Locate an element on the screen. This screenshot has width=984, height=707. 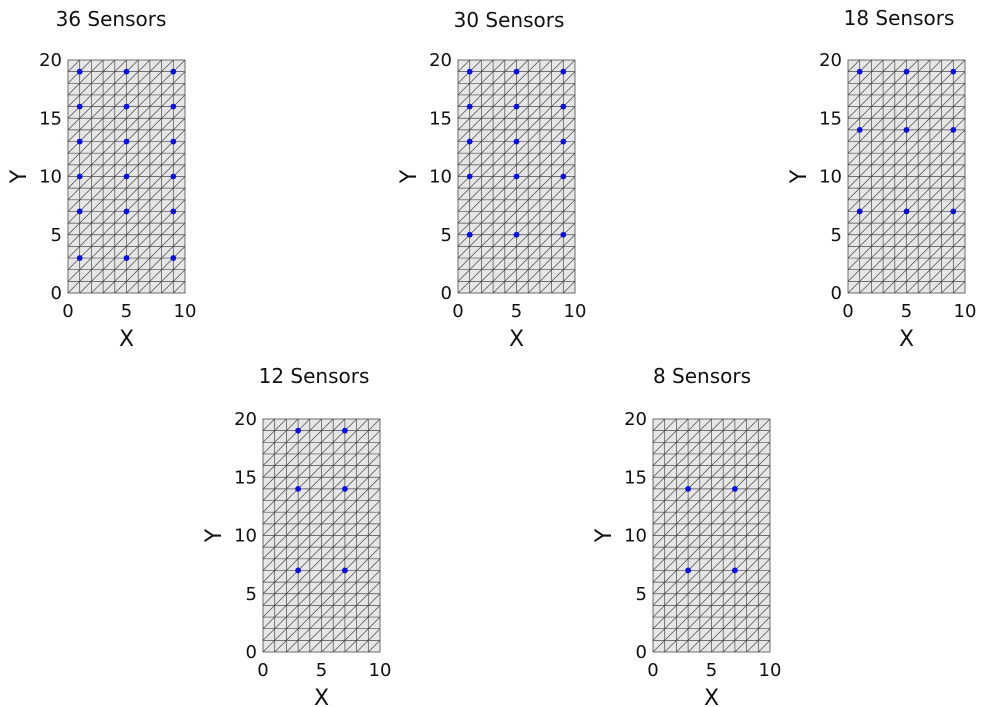
chart-title: 36 Sensors is located at coordinates (111, 19).